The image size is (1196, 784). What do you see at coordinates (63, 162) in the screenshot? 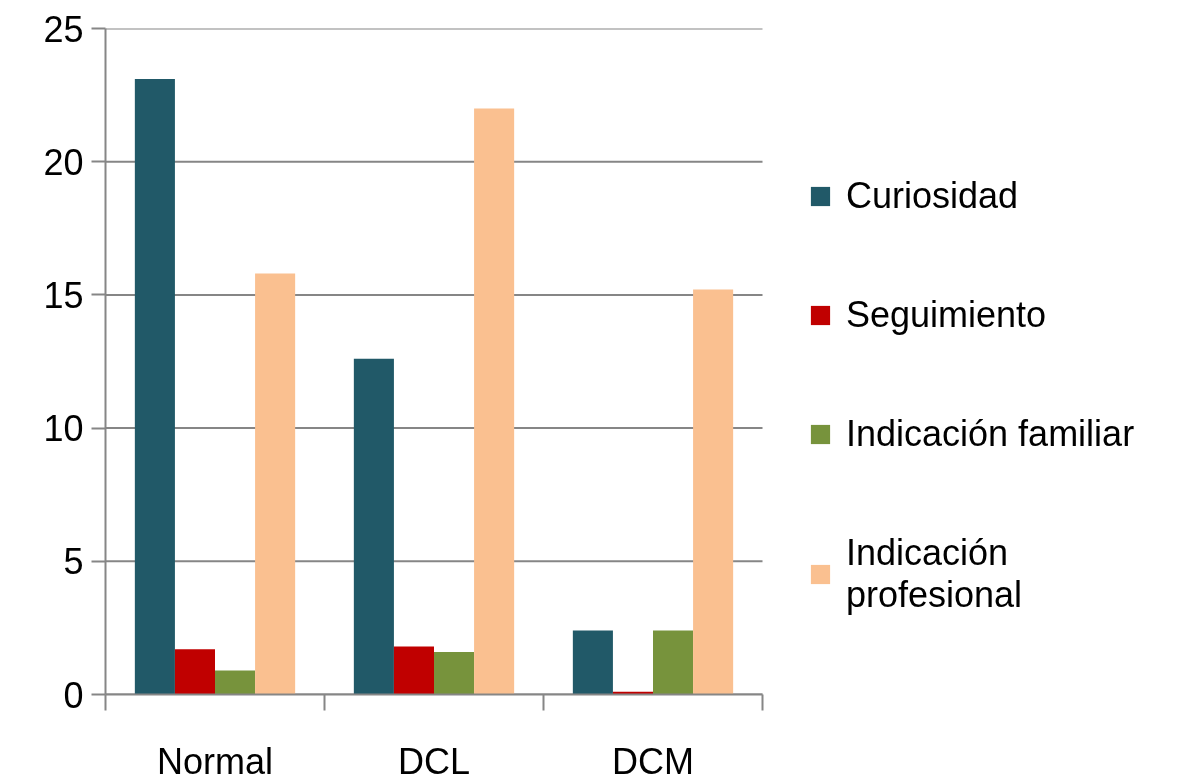
I see `y-tick-label: 20` at bounding box center [63, 162].